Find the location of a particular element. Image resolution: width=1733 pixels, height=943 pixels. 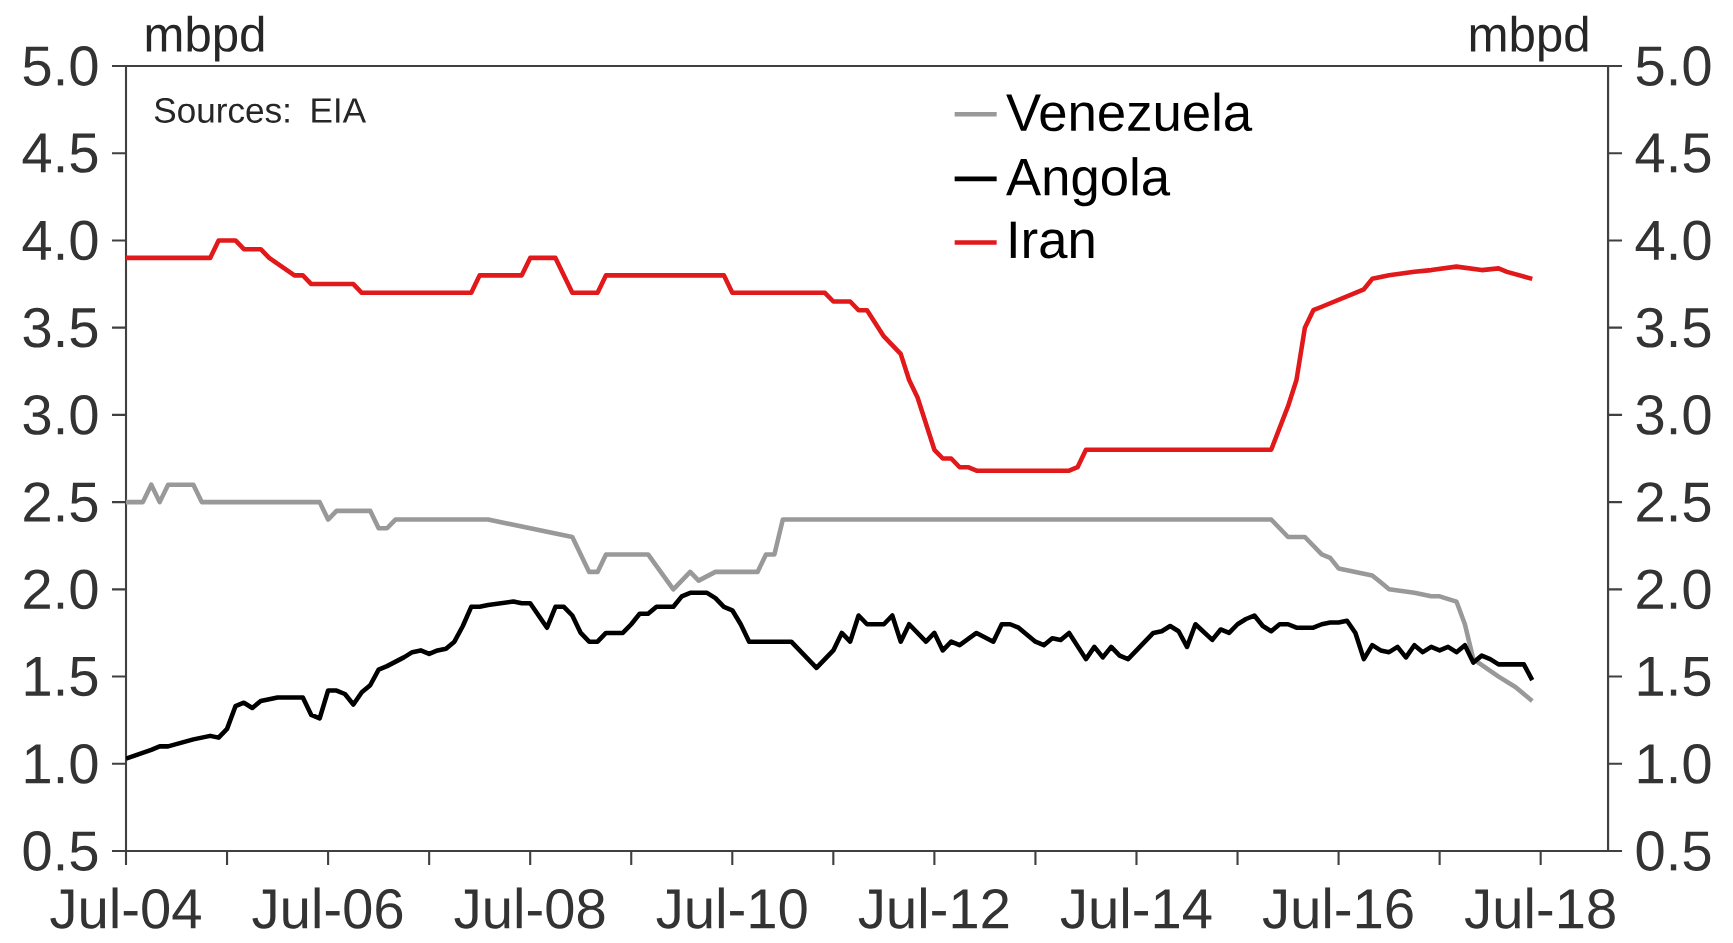

y2-axis-title: mbpd is located at coordinates (1529, 38).